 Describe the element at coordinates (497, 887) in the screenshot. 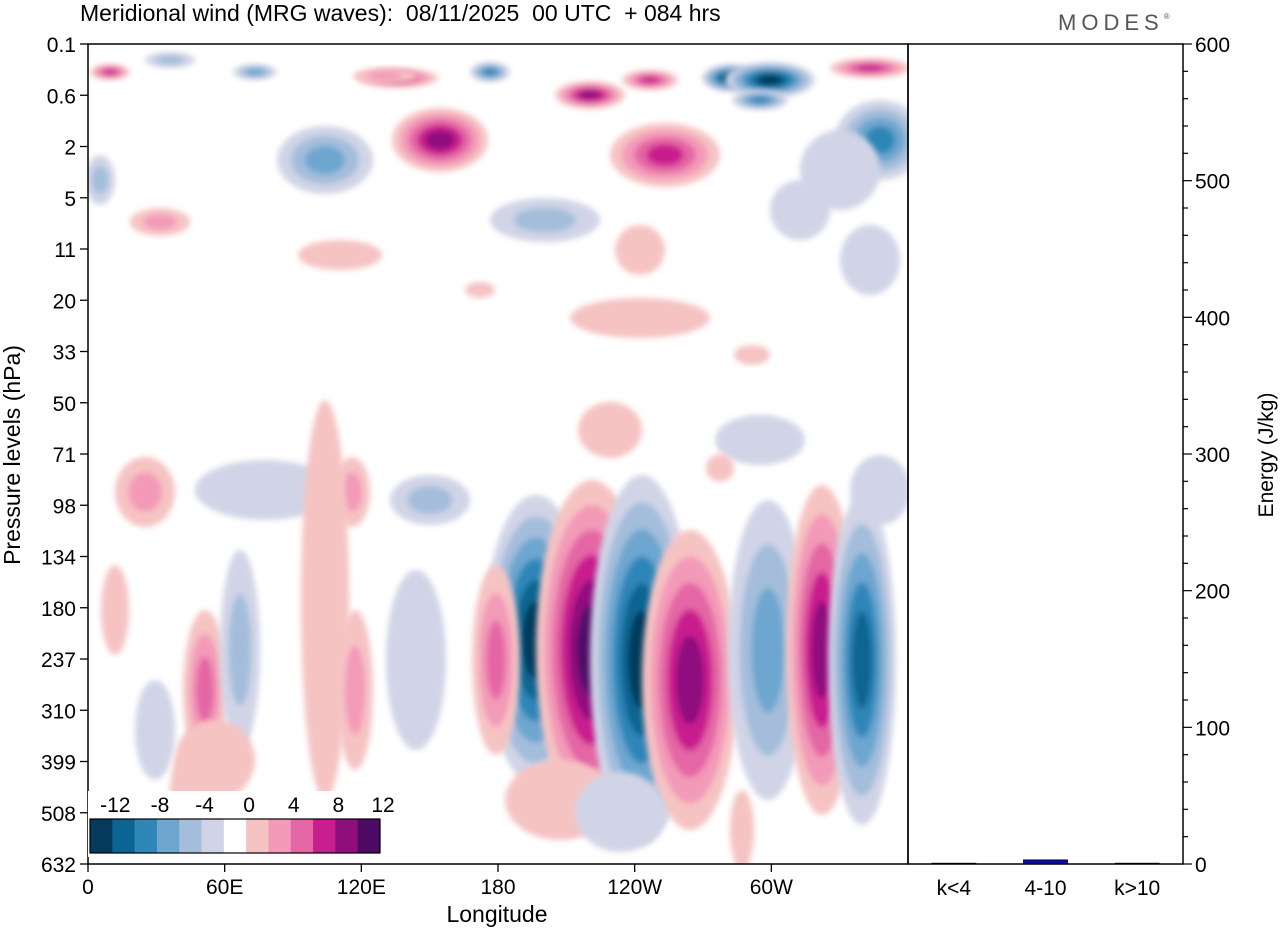

I see `x-tick-label: 180` at that location.